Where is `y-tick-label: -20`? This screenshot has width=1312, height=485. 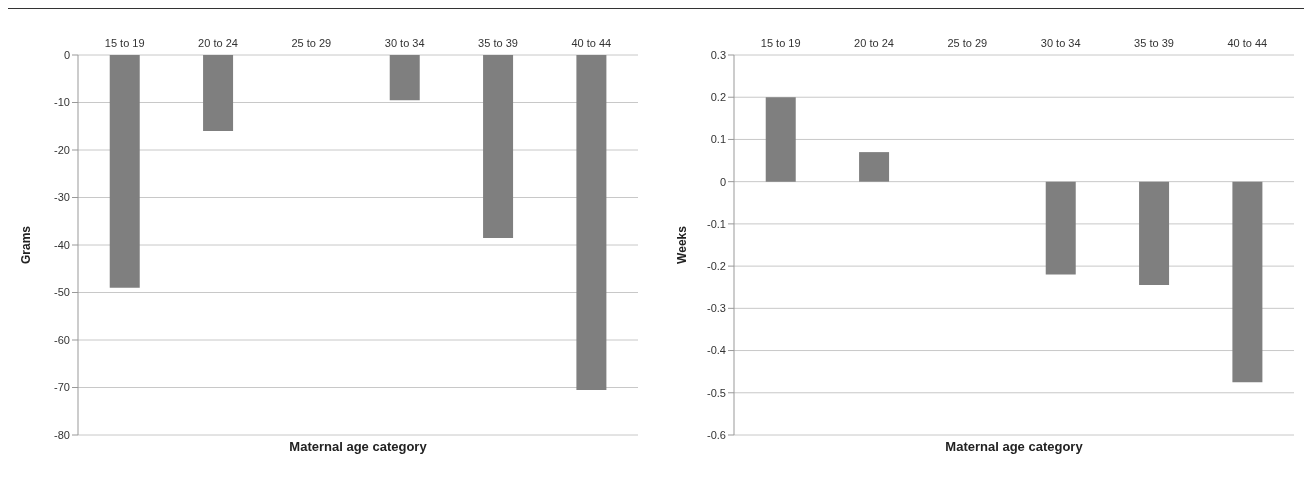
y-tick-label: -20 is located at coordinates (62, 149).